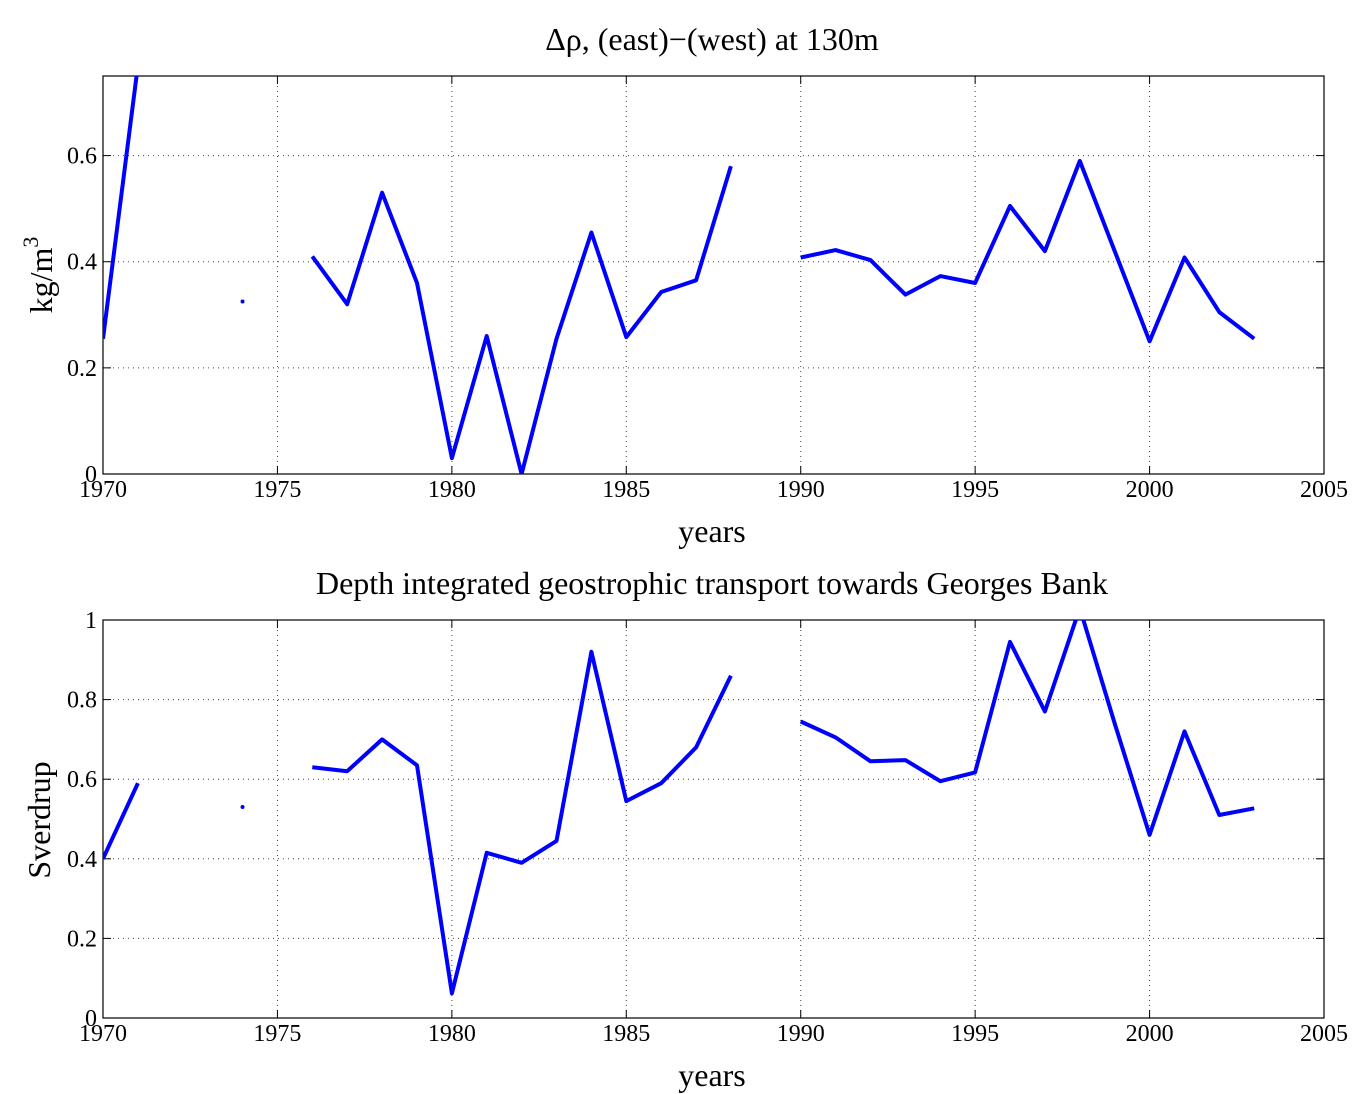 This screenshot has height=1094, width=1360. What do you see at coordinates (712, 531) in the screenshot?
I see `top-chart-xlabel: years` at bounding box center [712, 531].